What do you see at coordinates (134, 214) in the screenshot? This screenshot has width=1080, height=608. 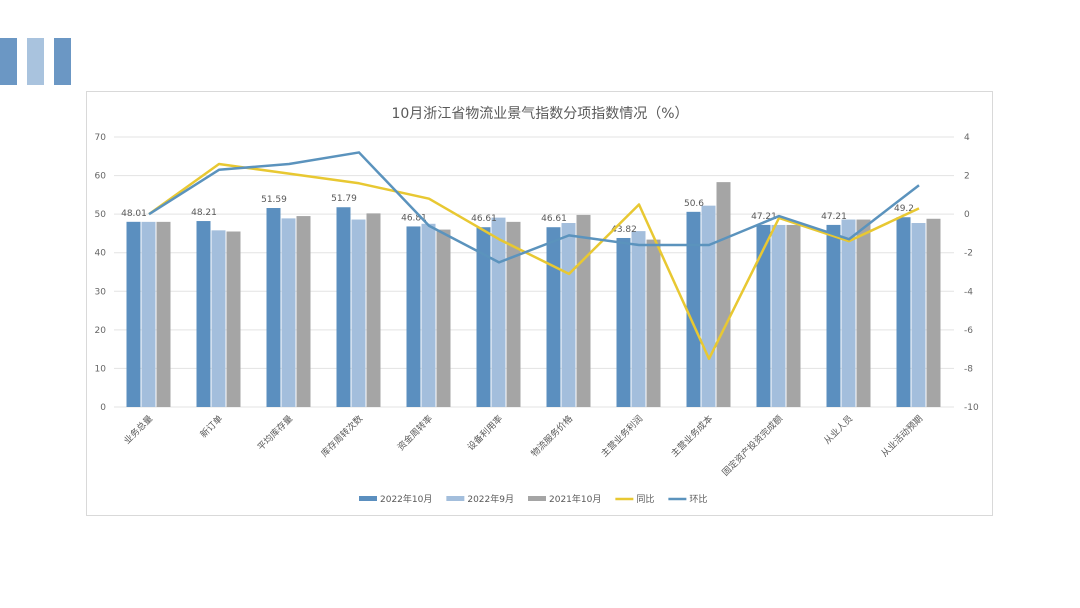 I see `data-label: 48.01` at bounding box center [134, 214].